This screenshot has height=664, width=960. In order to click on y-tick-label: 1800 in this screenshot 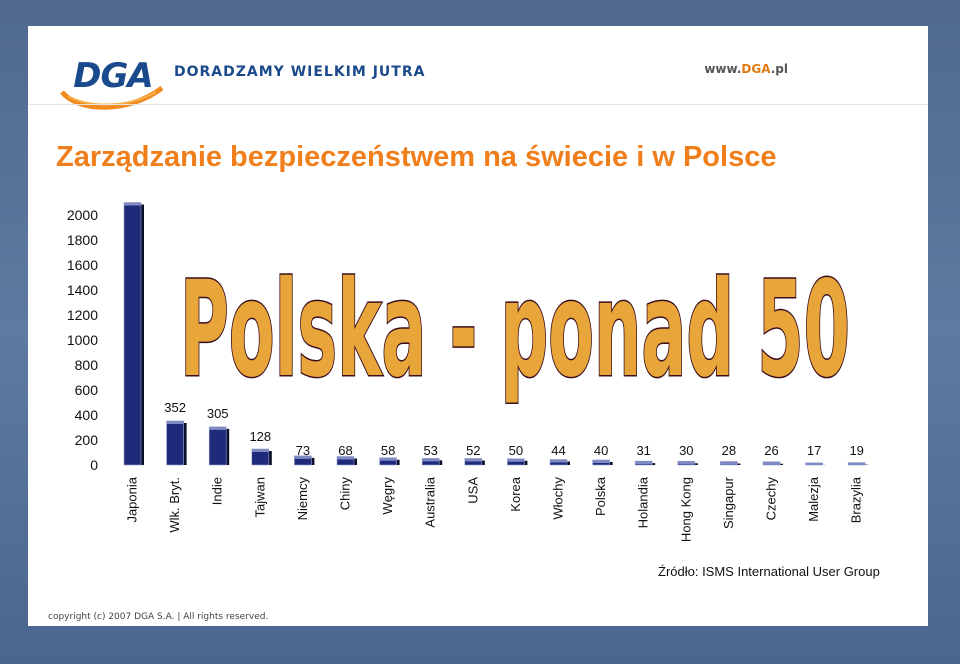, I will do `click(82, 240)`.